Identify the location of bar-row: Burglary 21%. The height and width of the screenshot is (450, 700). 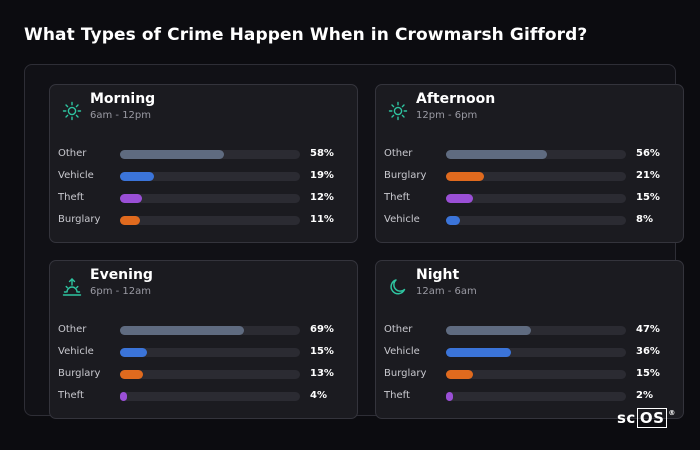
(529, 176).